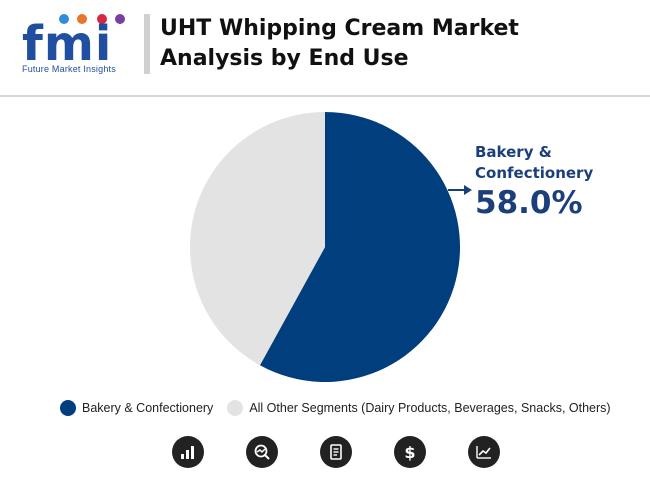  I want to click on callout-label-line-1: Bakery &, so click(513, 152).